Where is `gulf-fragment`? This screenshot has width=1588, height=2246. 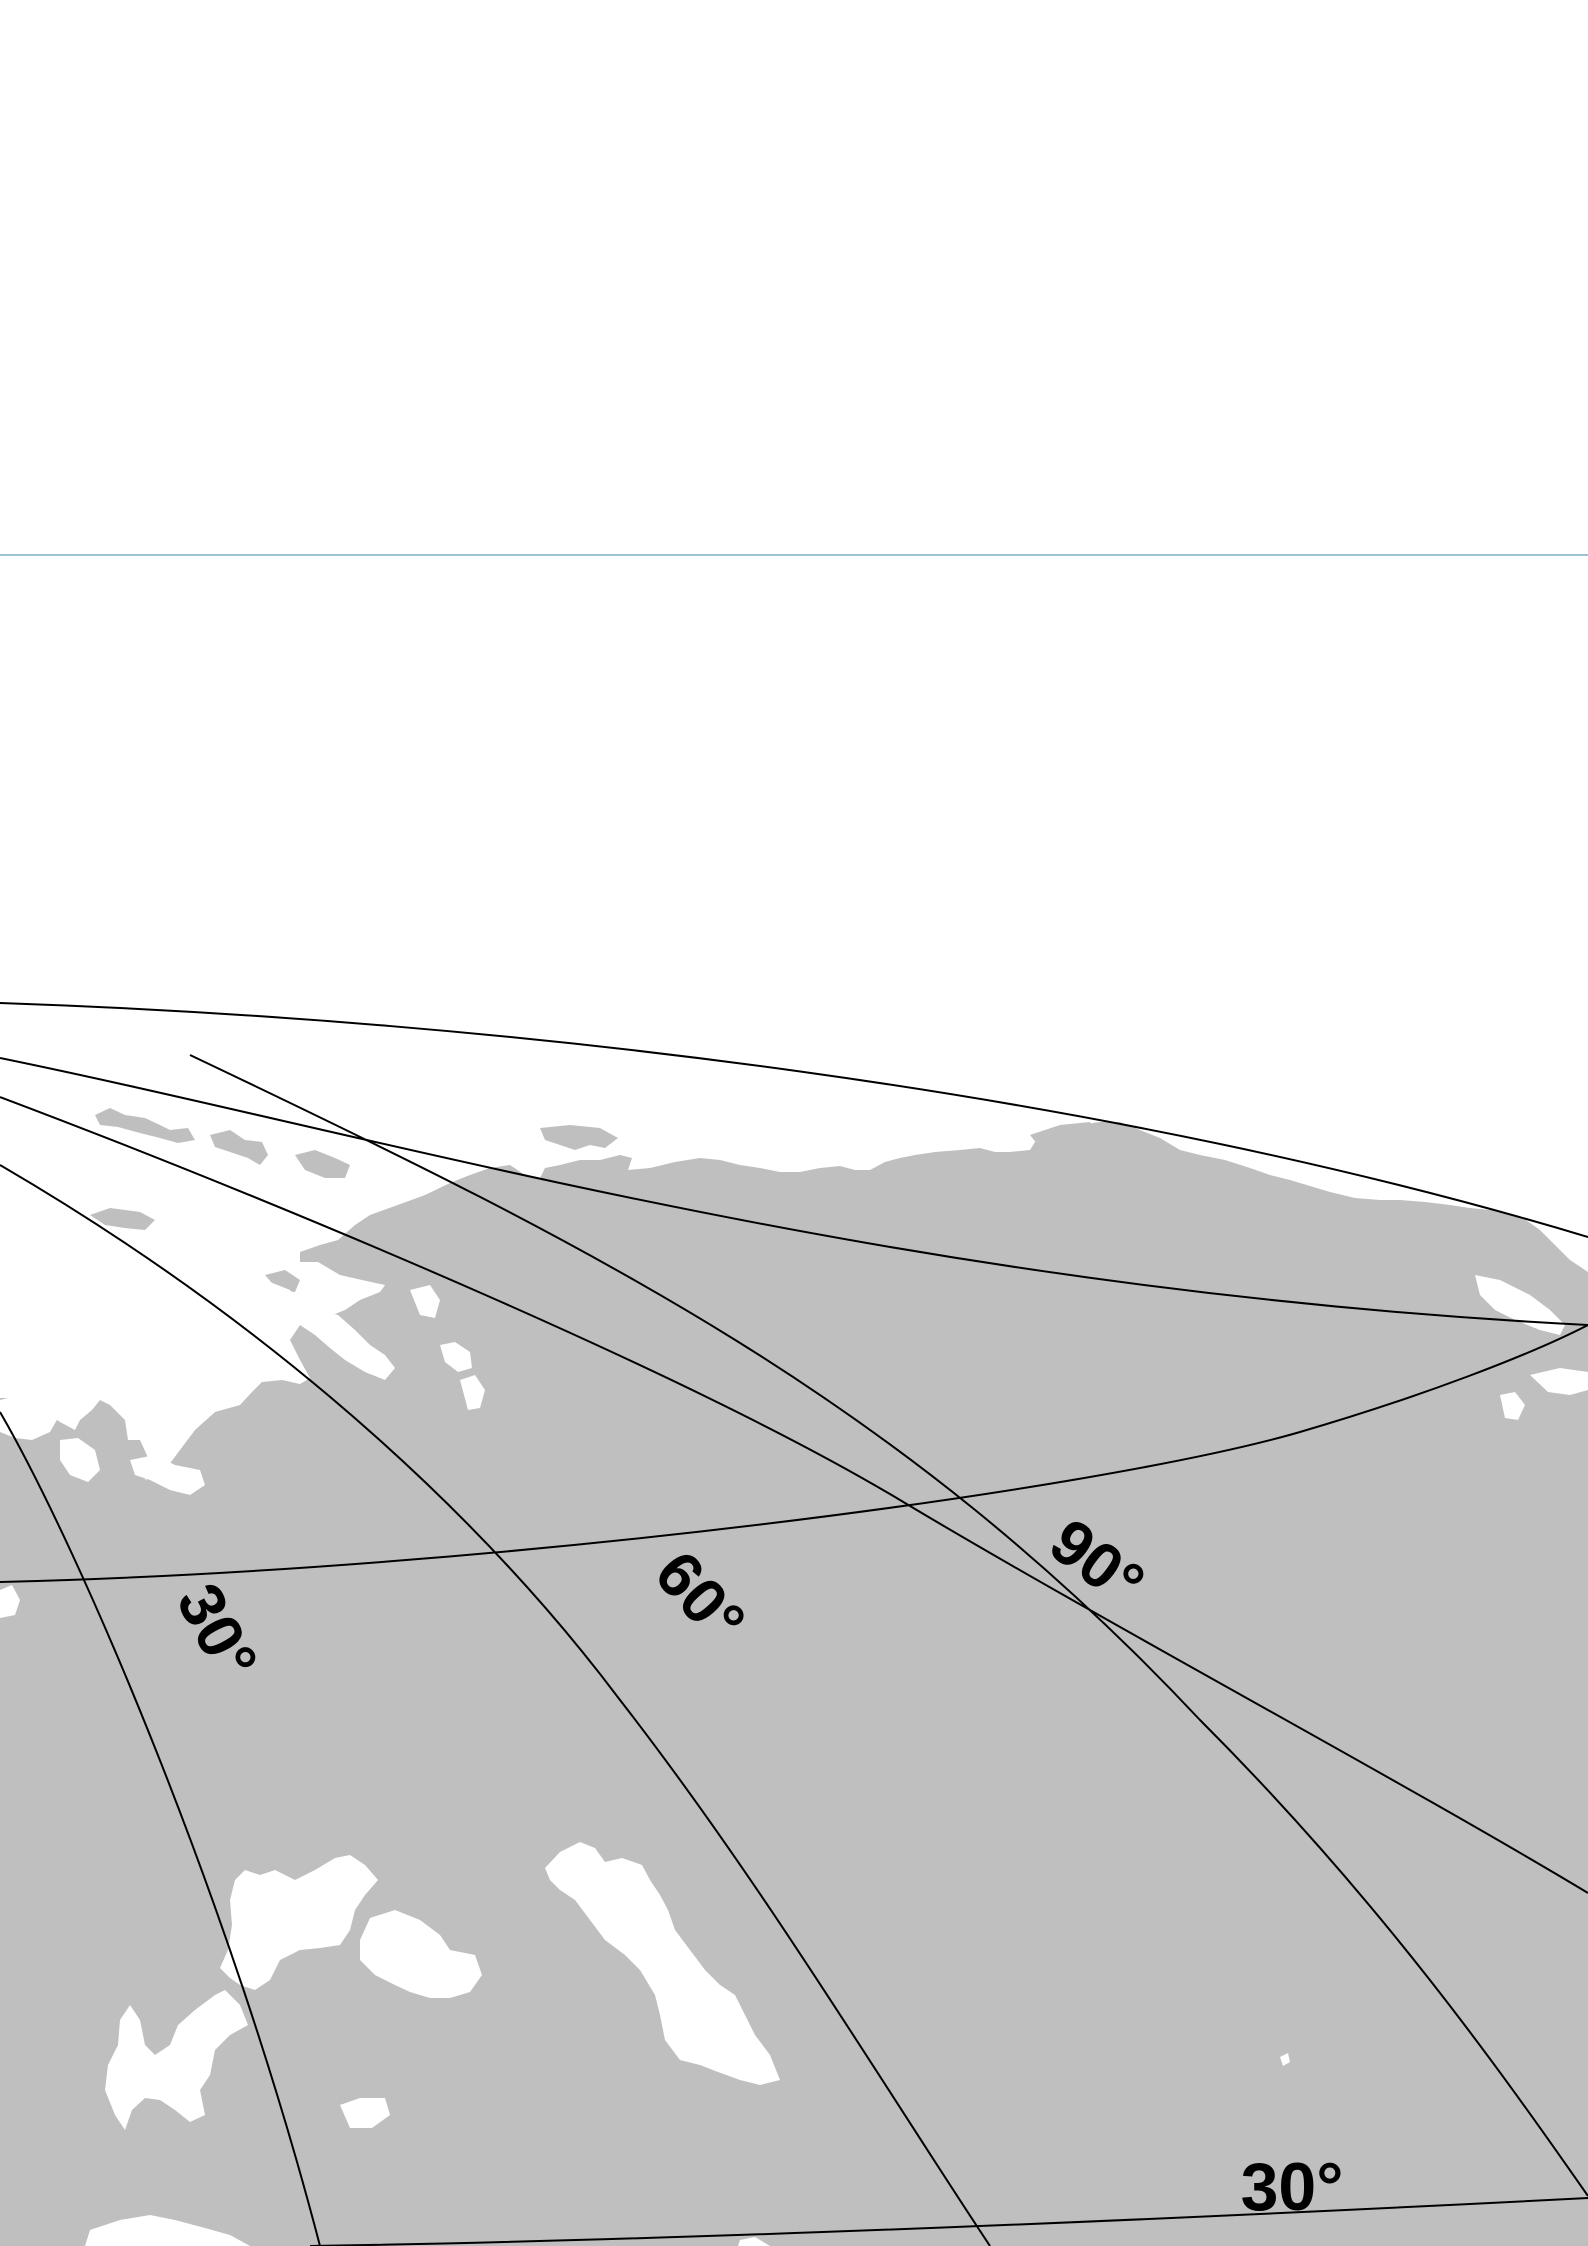 gulf-fragment is located at coordinates (365, 2113).